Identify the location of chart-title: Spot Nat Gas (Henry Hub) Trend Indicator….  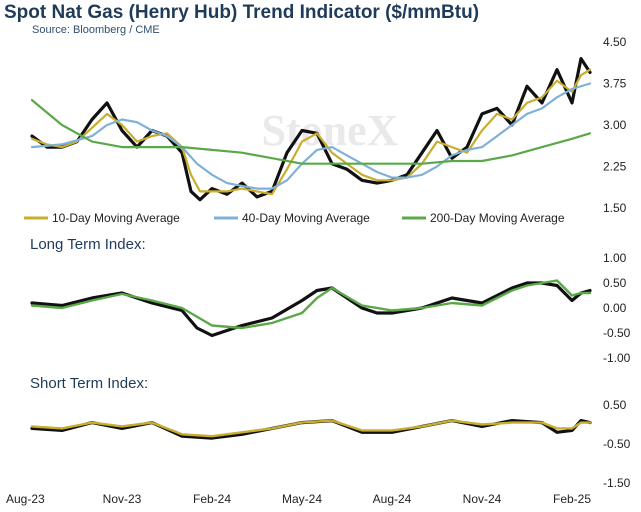
(242, 12).